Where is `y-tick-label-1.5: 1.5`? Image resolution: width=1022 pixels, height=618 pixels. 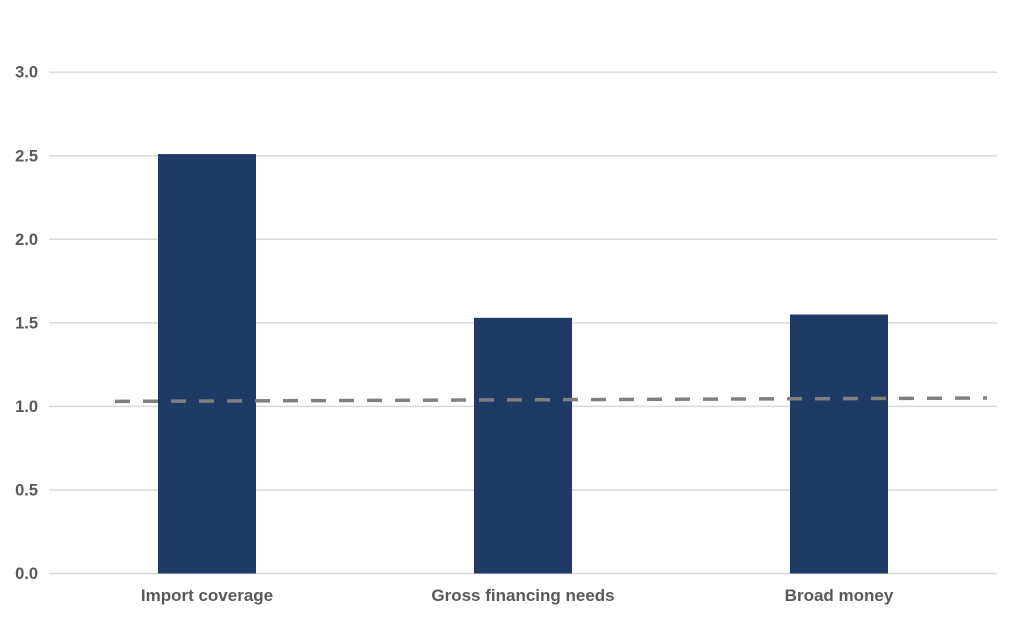 y-tick-label-1.5: 1.5 is located at coordinates (26, 323).